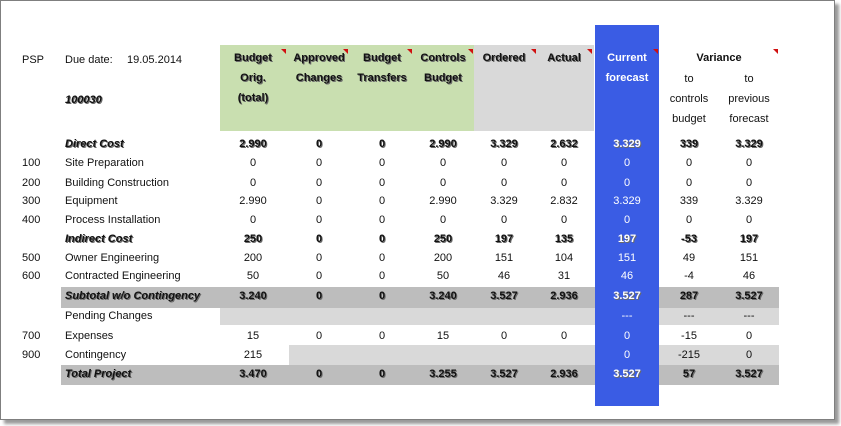  I want to click on cell-to-previous: 3.329, so click(749, 201).